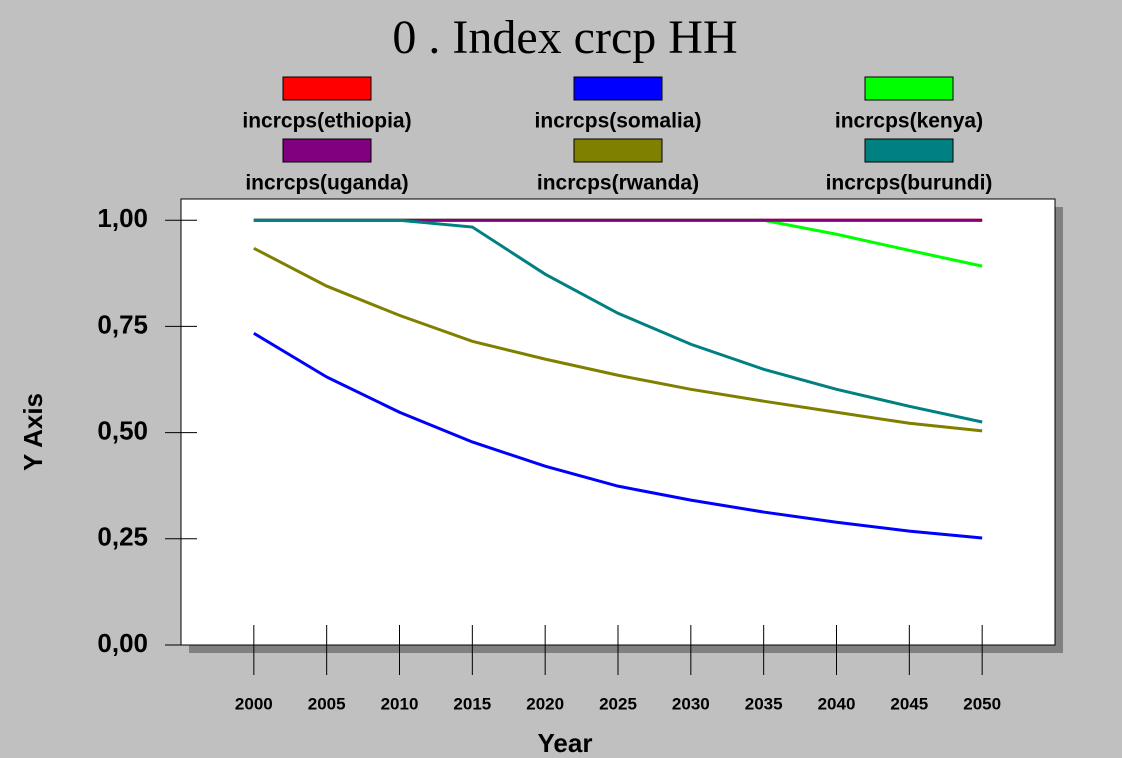  I want to click on x-tick-label: 2040, so click(837, 703).